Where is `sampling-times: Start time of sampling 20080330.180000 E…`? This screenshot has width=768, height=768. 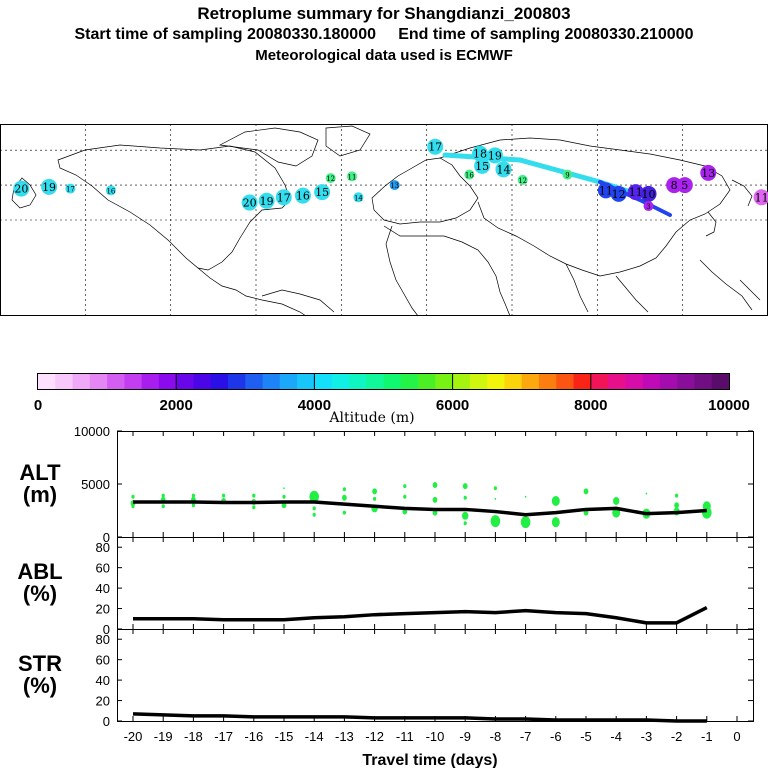
sampling-times: Start time of sampling 20080330.180000 E… is located at coordinates (384, 34).